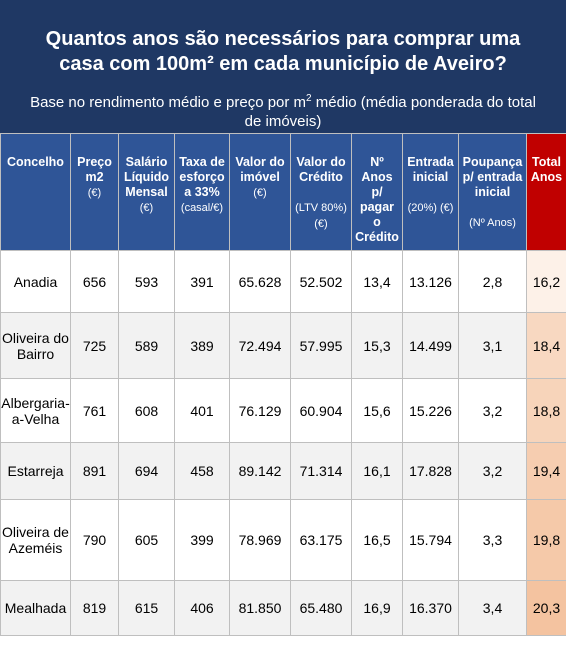 Image resolution: width=566 pixels, height=650 pixels. Describe the element at coordinates (430, 540) in the screenshot. I see `cell-entrada: 15.794` at that location.